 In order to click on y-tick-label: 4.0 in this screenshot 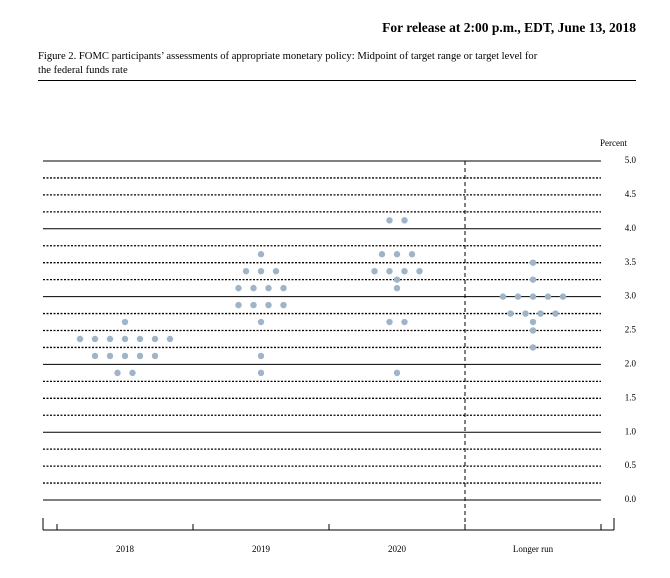, I will do `click(631, 228)`.